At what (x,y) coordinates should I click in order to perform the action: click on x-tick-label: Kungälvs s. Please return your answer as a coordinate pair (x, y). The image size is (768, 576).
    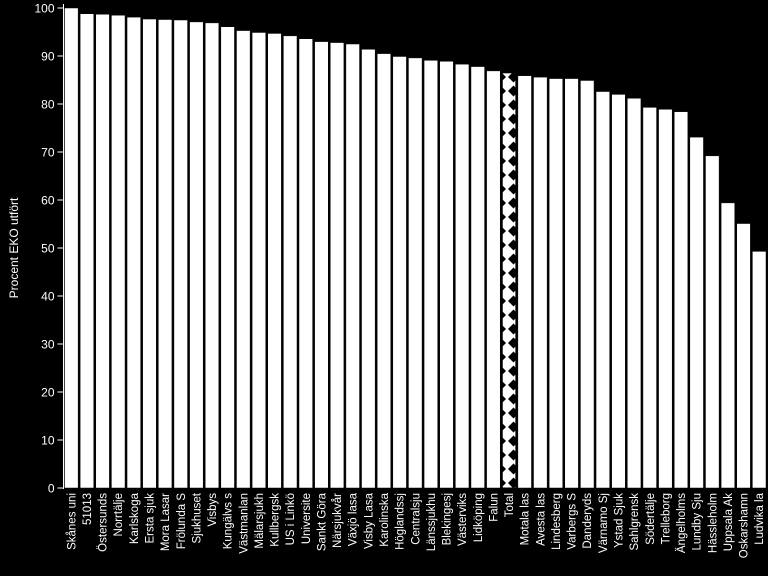
    Looking at the image, I should click on (229, 521).